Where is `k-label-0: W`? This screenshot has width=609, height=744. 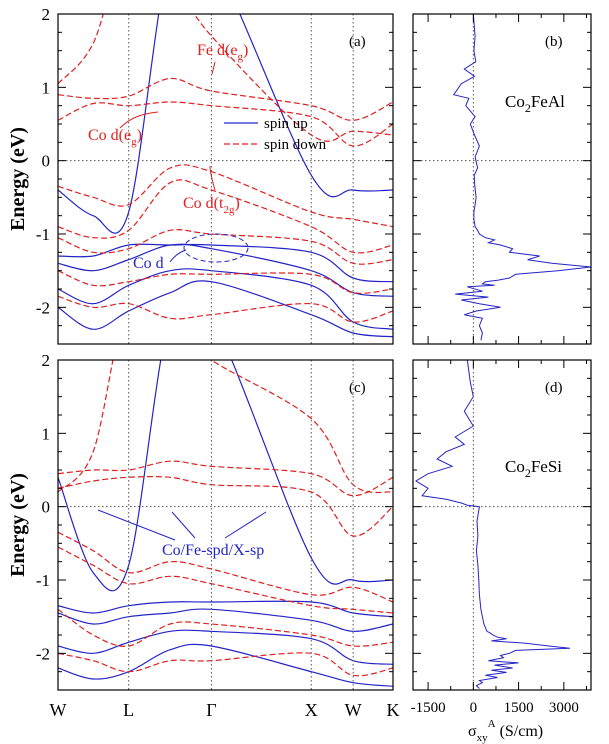 k-label-0: W is located at coordinates (58, 710).